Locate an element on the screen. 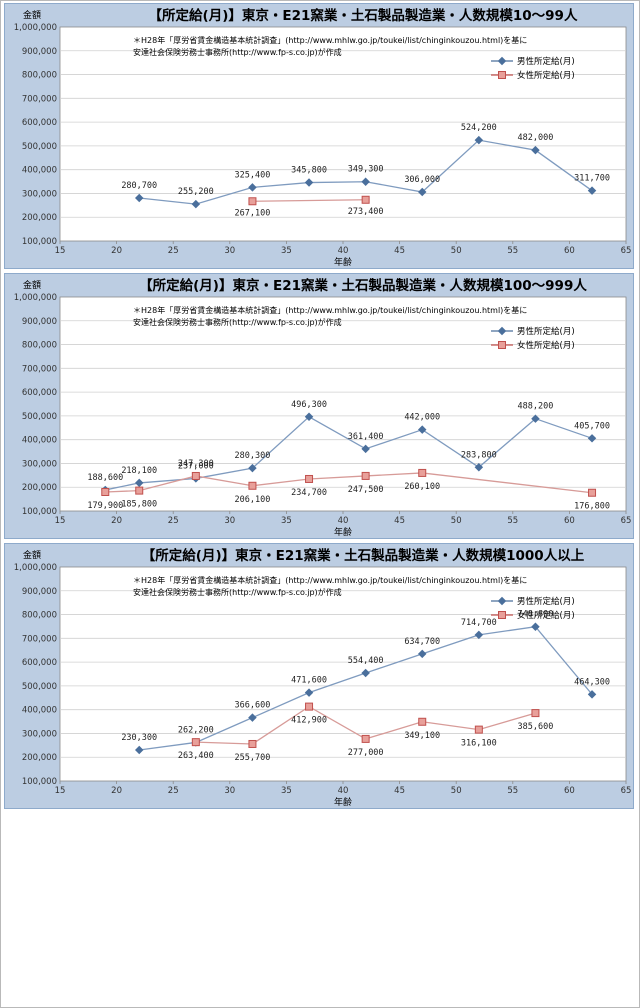 The width and height of the screenshot is (640, 1008). chart-title: 【所定給(月)】東京・E21窯業・土石製品製造業・人数規模100～999人 is located at coordinates (363, 285).